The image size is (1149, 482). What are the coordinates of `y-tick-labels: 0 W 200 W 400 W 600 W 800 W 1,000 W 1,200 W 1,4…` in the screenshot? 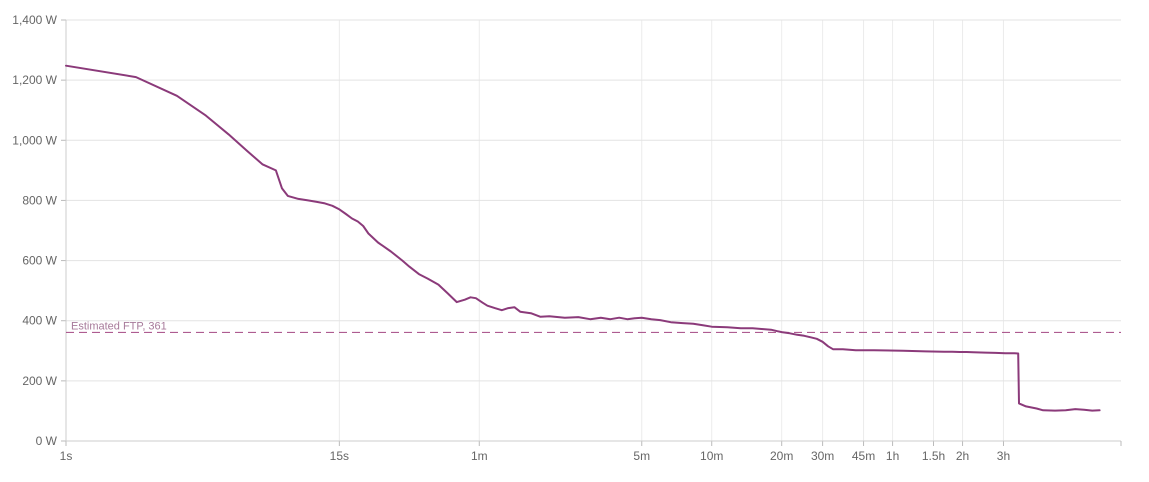 It's located at (34, 230).